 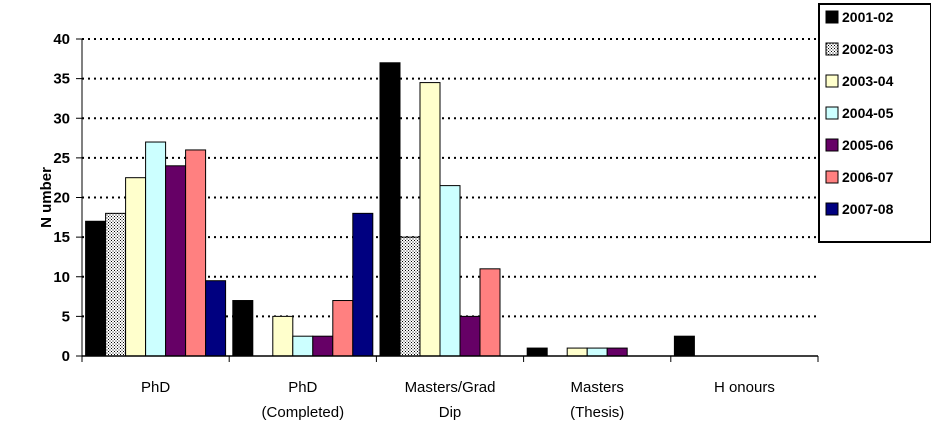 What do you see at coordinates (450, 412) in the screenshot?
I see `x-tick-label: Dip` at bounding box center [450, 412].